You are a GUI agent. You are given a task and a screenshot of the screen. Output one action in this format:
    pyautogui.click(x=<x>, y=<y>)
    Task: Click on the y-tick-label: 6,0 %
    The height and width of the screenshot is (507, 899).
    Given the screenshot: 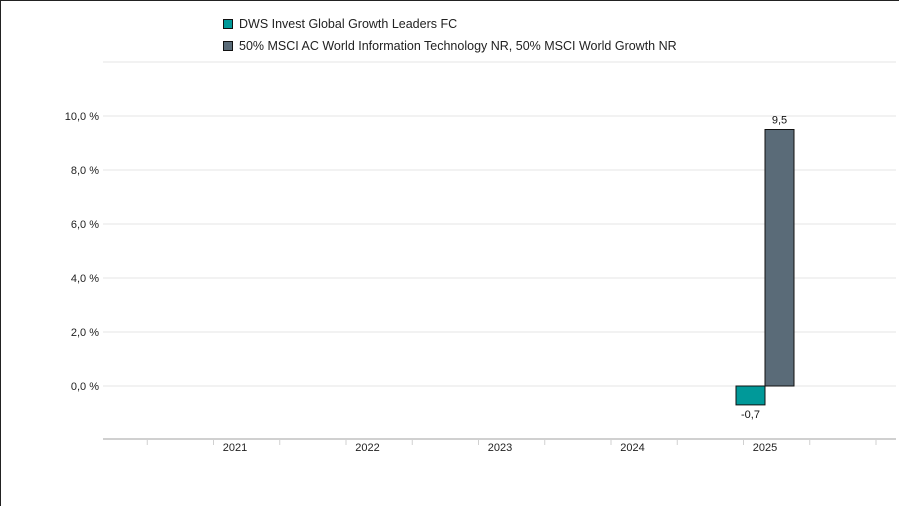 What is the action you would take?
    pyautogui.click(x=85, y=225)
    